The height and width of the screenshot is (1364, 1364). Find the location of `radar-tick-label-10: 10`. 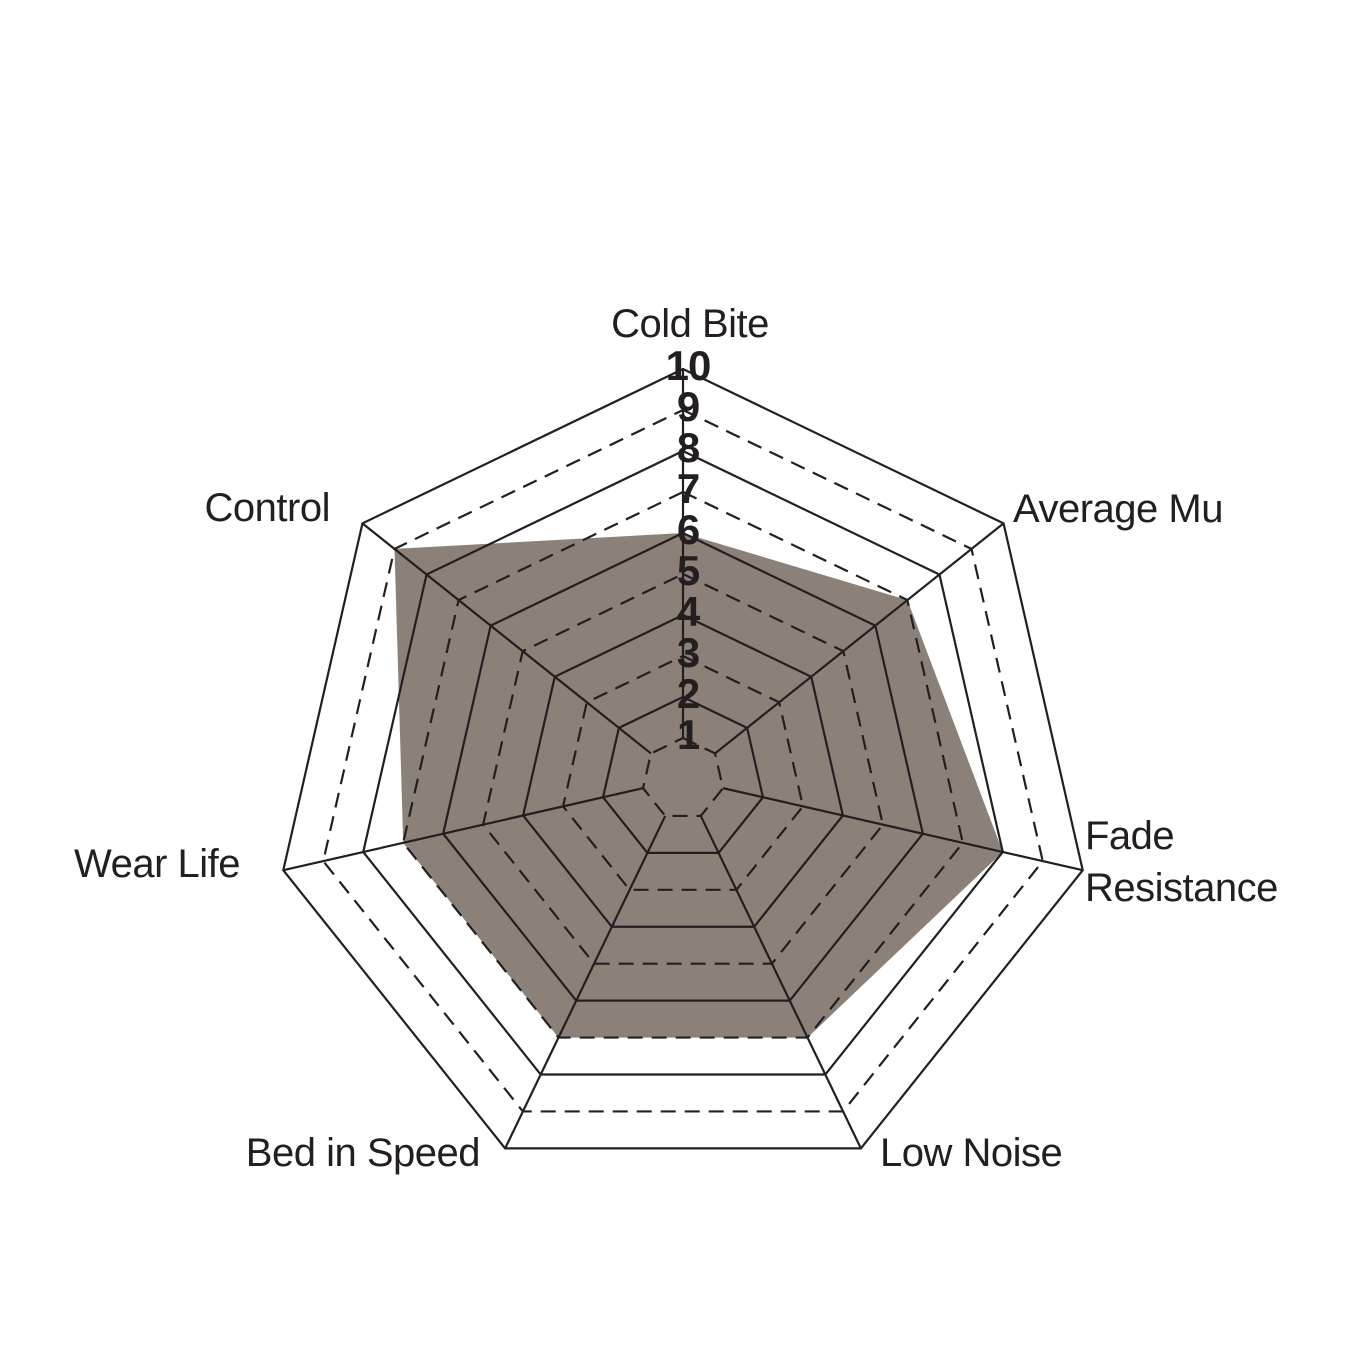

radar-tick-label-10: 10 is located at coordinates (688, 365).